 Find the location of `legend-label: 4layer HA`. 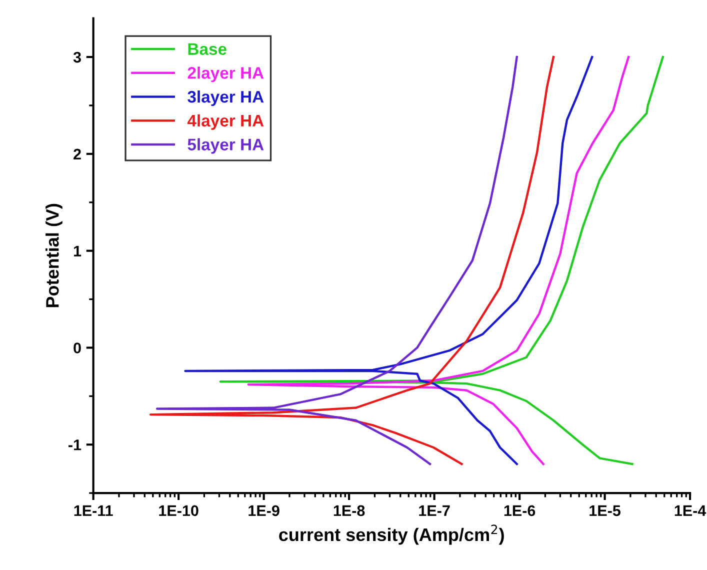

legend-label: 4layer HA is located at coordinates (225, 122).